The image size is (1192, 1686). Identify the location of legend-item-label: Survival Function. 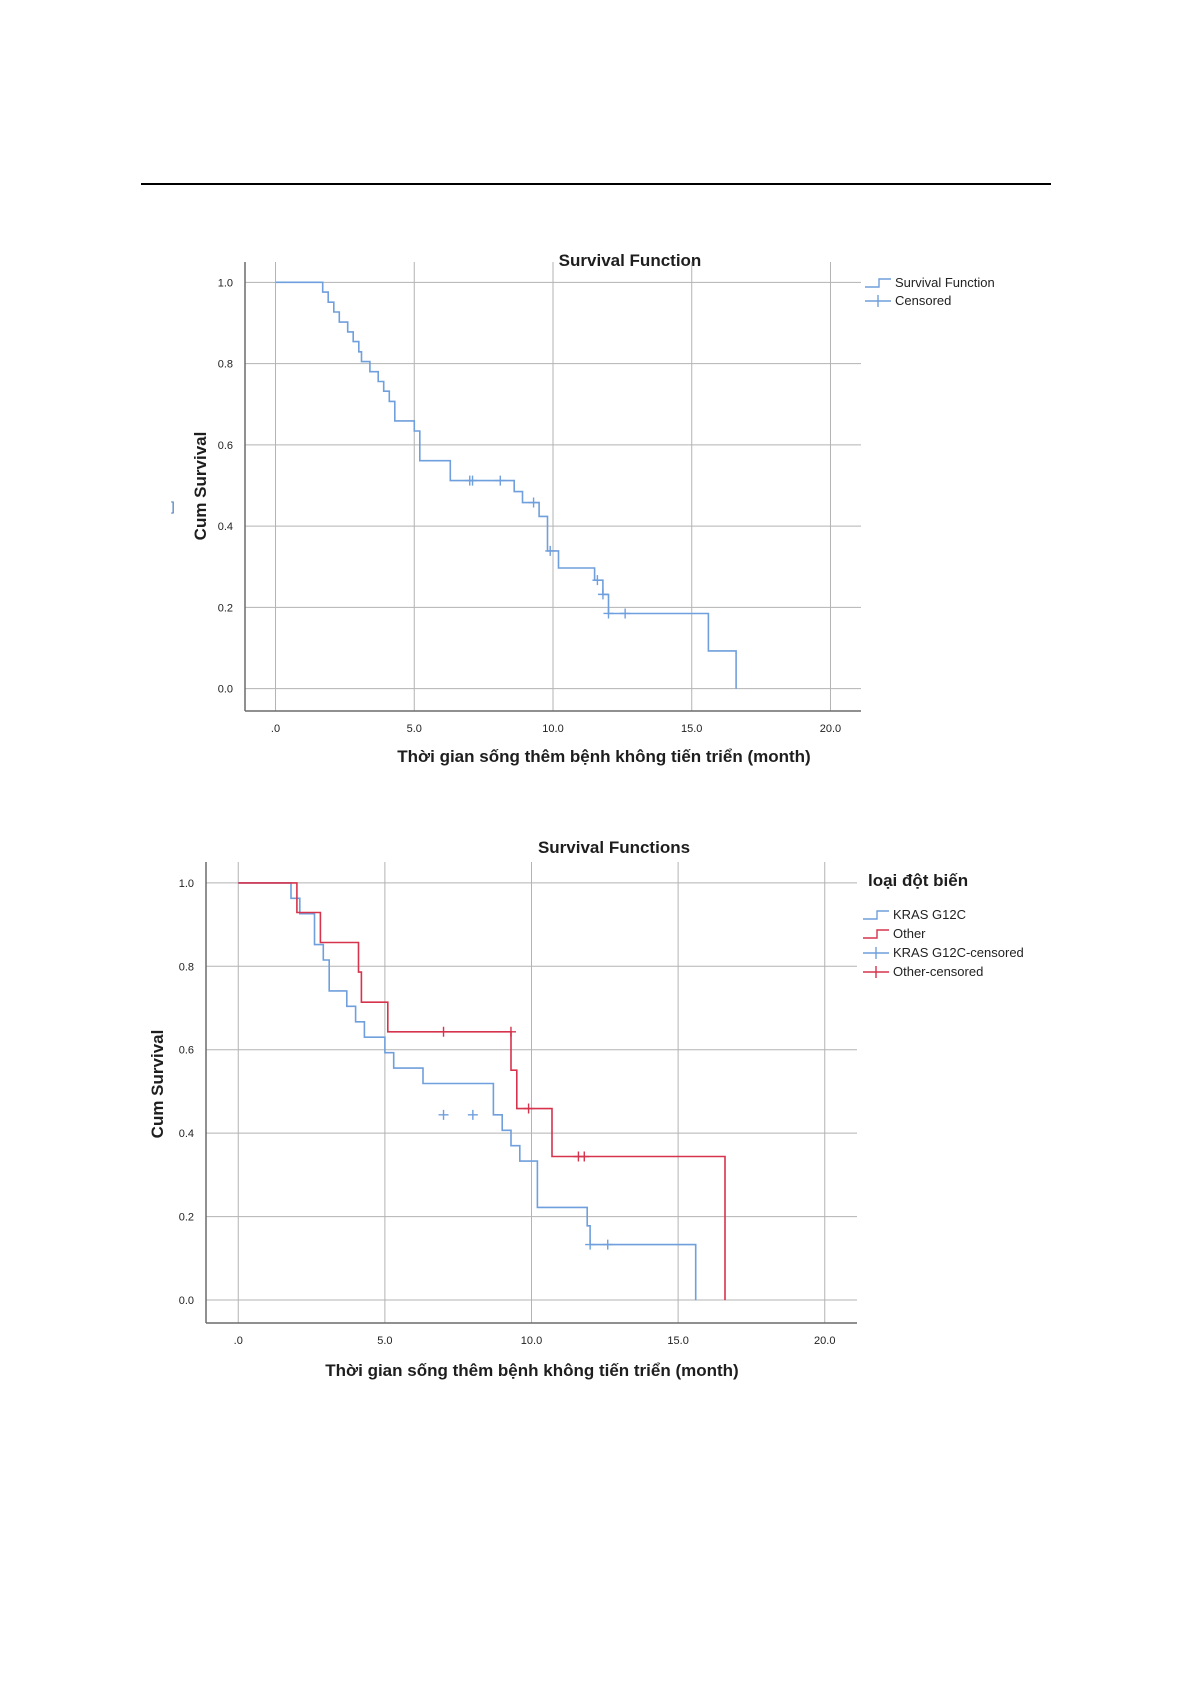
(945, 282).